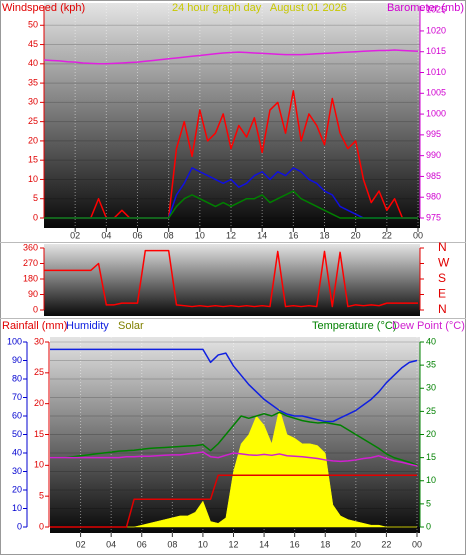 This screenshot has height=555, width=466. I want to click on y-tick-label: 1005, so click(436, 93).